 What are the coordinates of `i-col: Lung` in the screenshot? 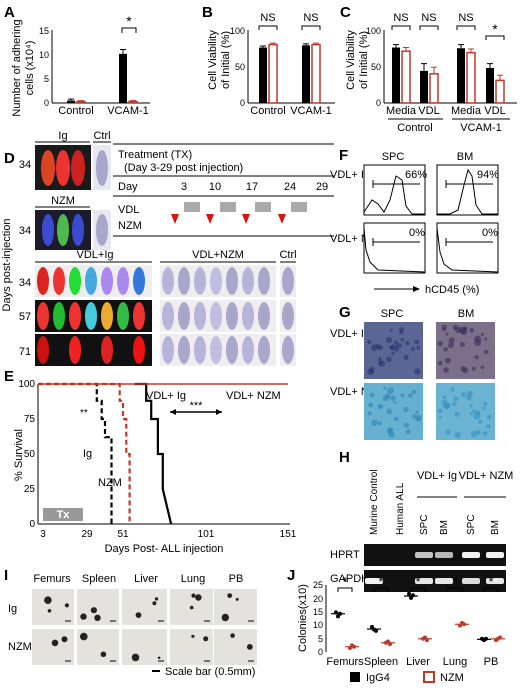 It's located at (193, 579).